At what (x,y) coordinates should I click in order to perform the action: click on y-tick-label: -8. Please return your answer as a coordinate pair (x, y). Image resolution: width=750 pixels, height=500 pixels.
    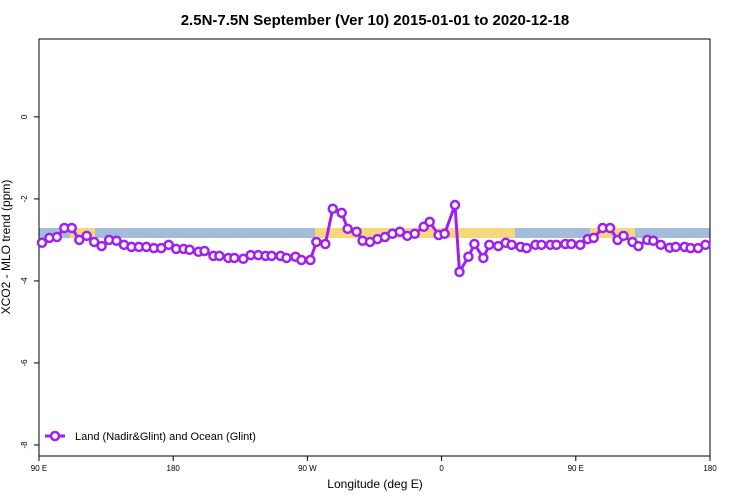
    Looking at the image, I should click on (24, 445).